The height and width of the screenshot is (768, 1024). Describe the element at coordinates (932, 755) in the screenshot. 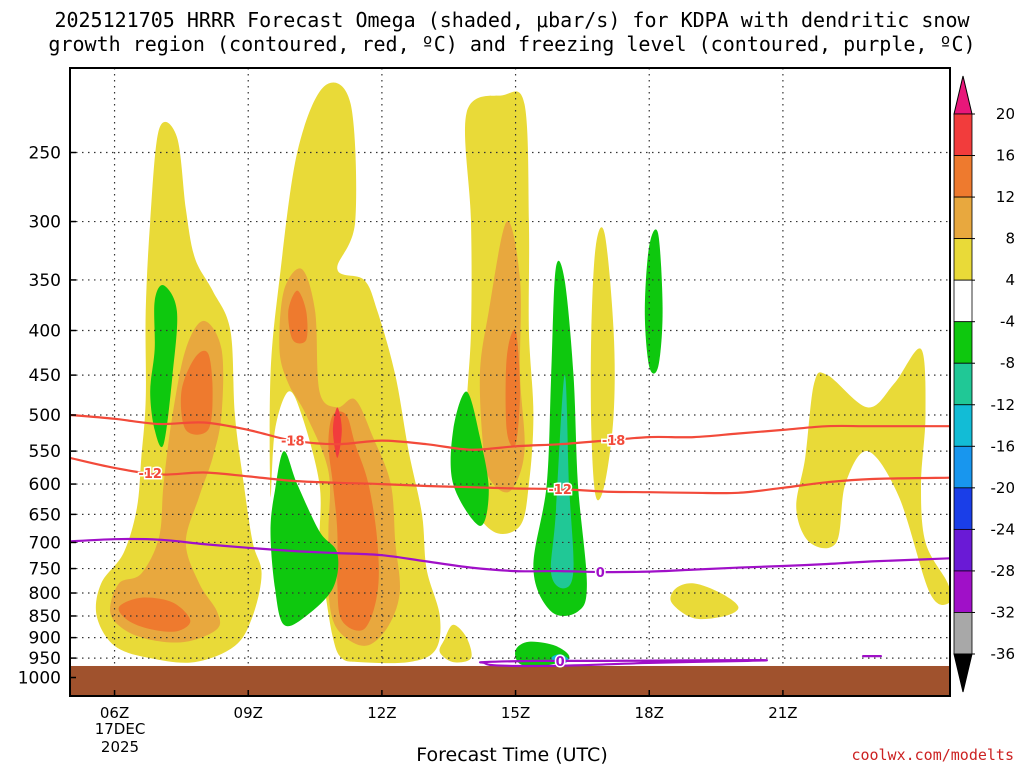

I see `source-credit: coolwx.com/modelts` at that location.